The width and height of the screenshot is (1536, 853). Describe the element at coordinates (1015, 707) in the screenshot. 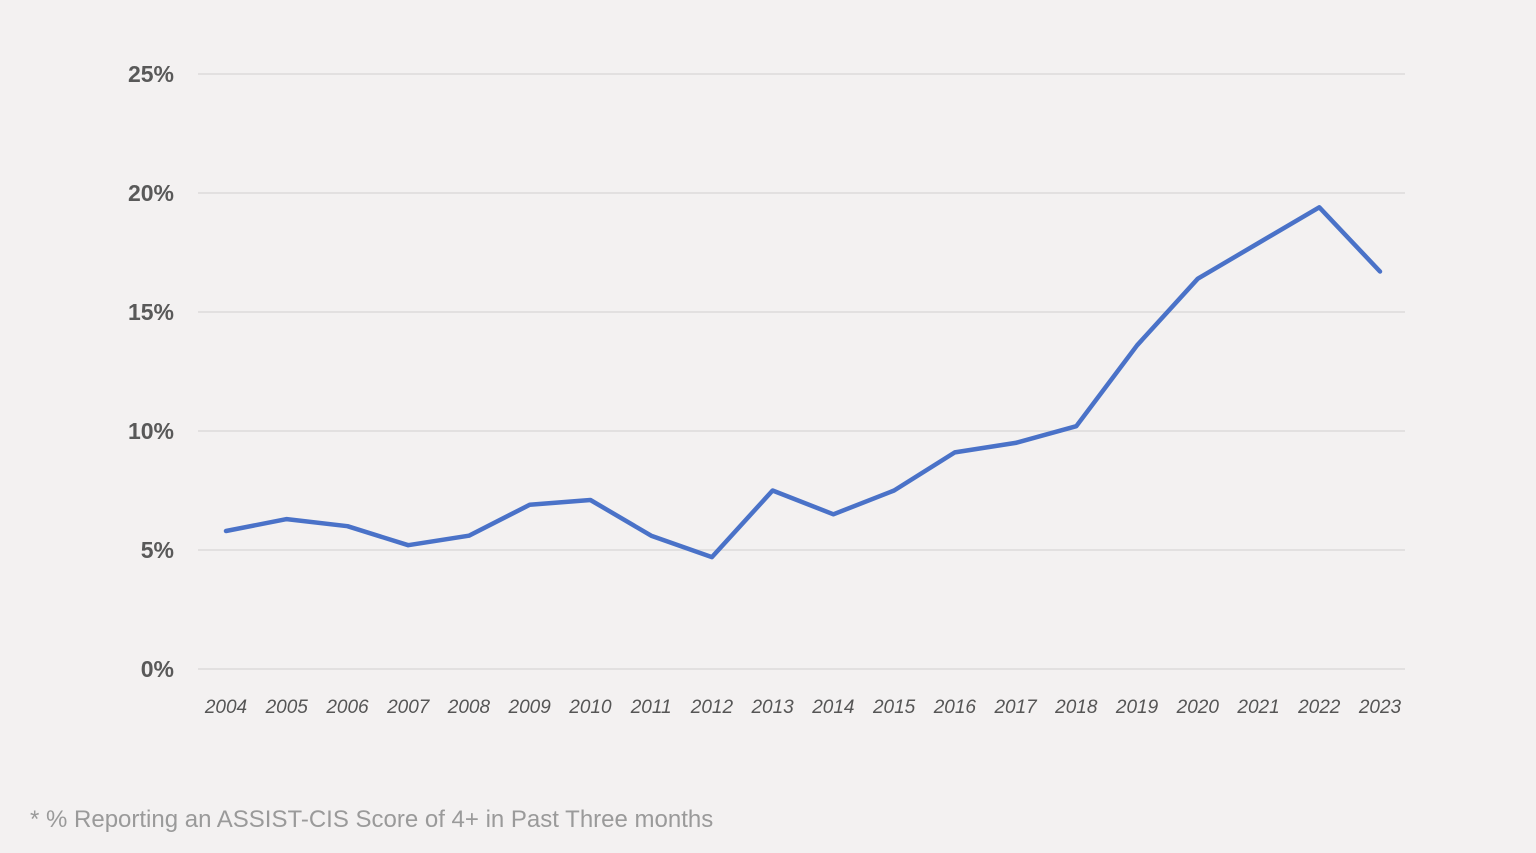

I see `x-tick-label: 2017` at that location.